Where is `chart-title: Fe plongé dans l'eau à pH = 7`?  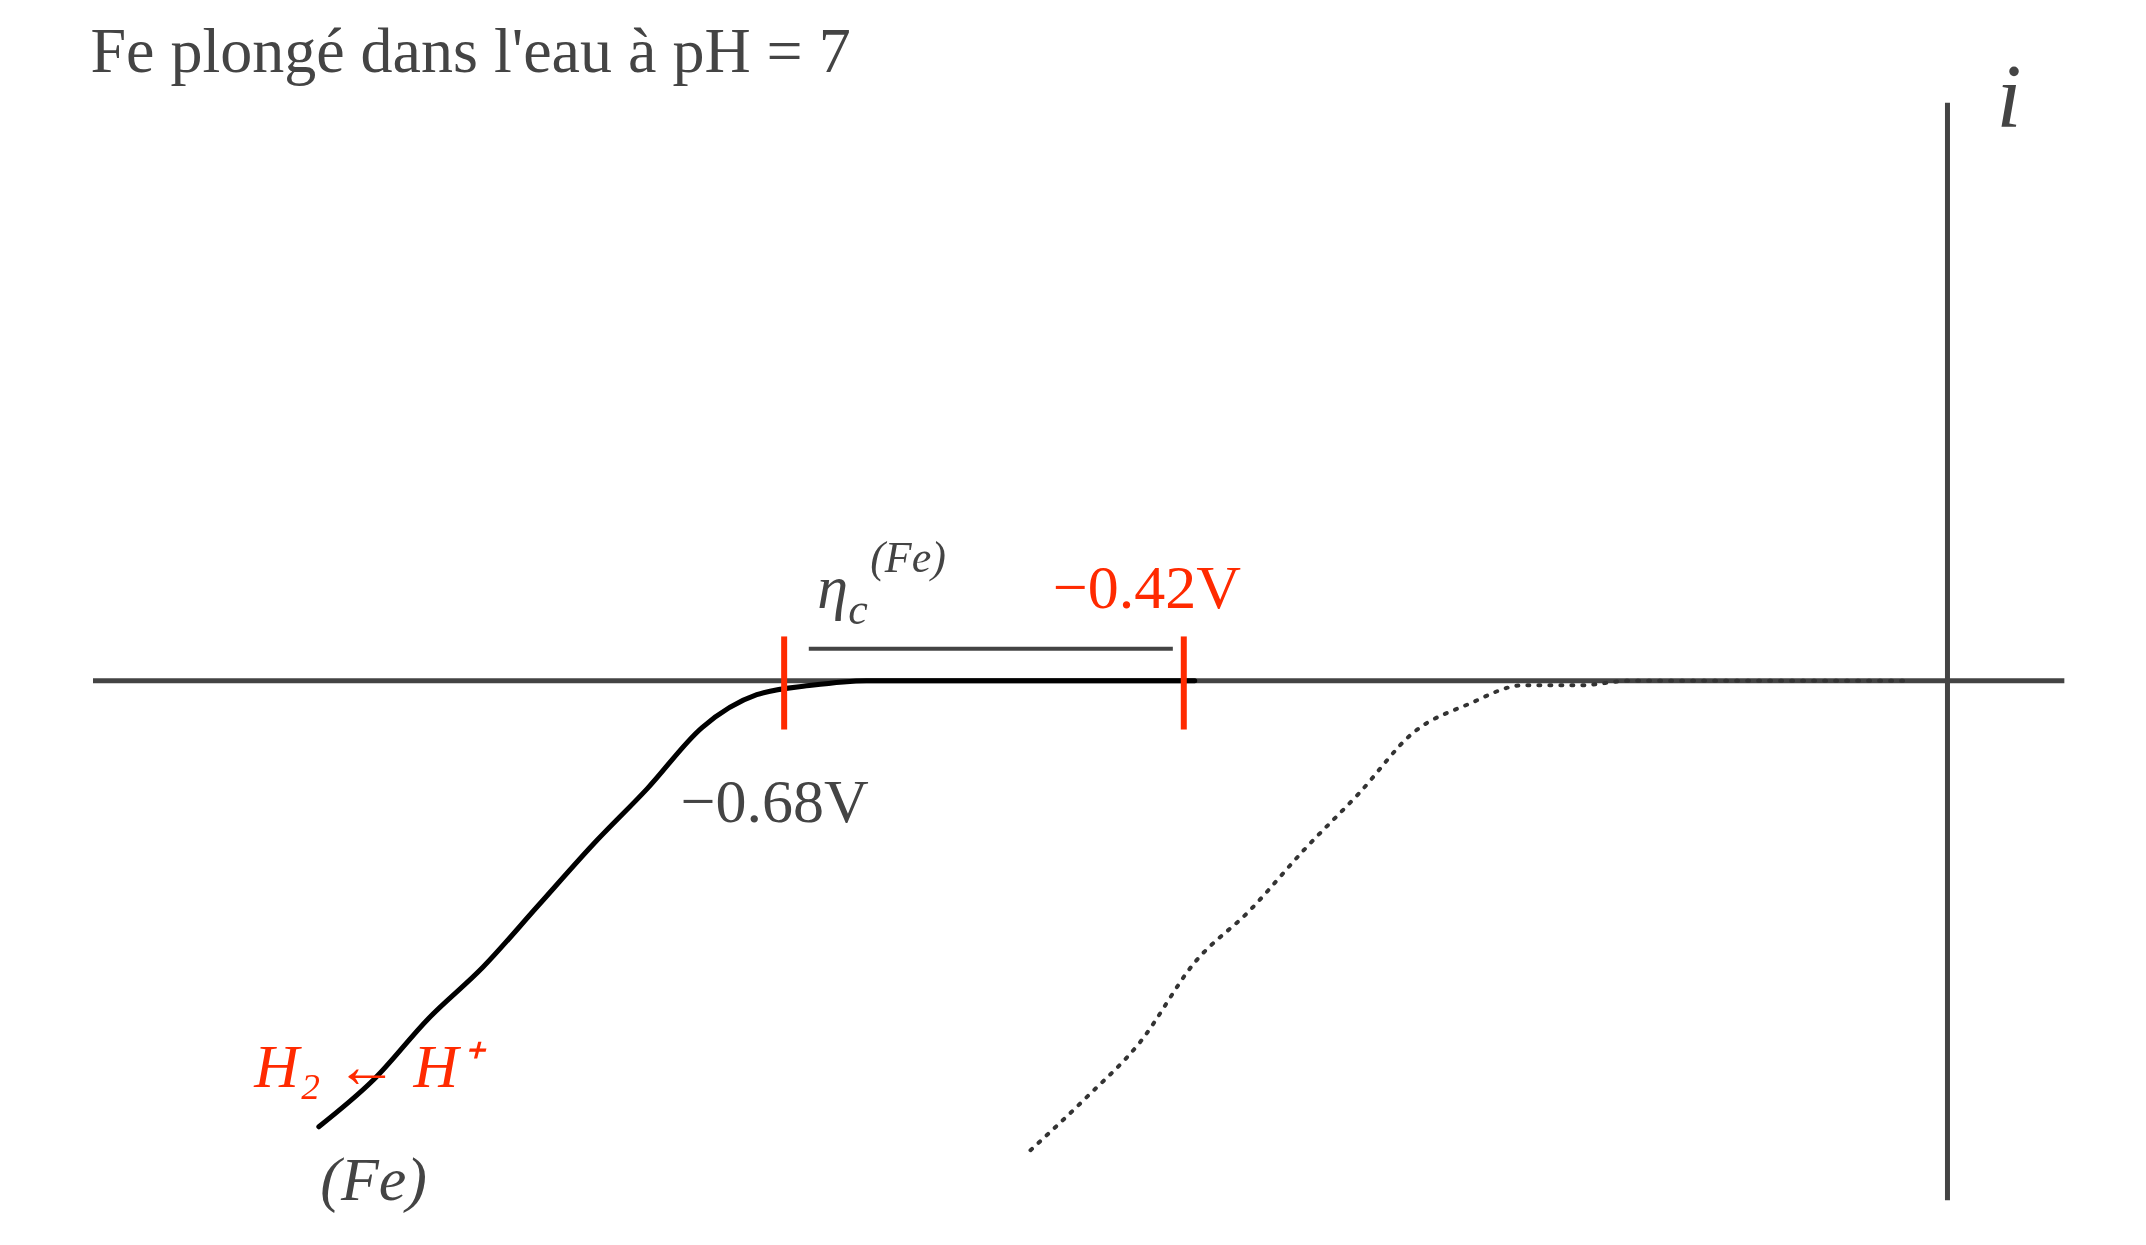
chart-title: Fe plongé dans l'eau à pH = 7 is located at coordinates (470, 50).